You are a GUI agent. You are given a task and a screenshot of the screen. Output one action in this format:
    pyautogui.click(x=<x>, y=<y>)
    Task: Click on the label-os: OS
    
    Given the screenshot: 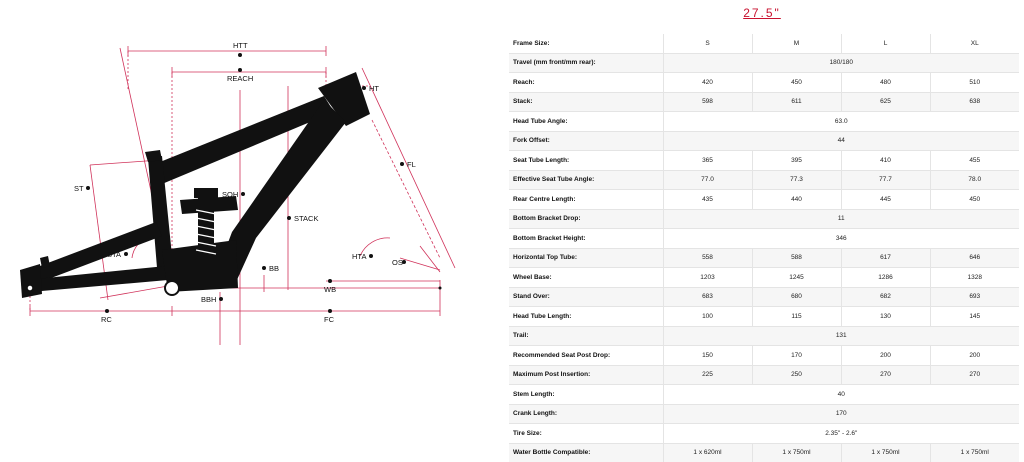 What is the action you would take?
    pyautogui.click(x=397, y=262)
    